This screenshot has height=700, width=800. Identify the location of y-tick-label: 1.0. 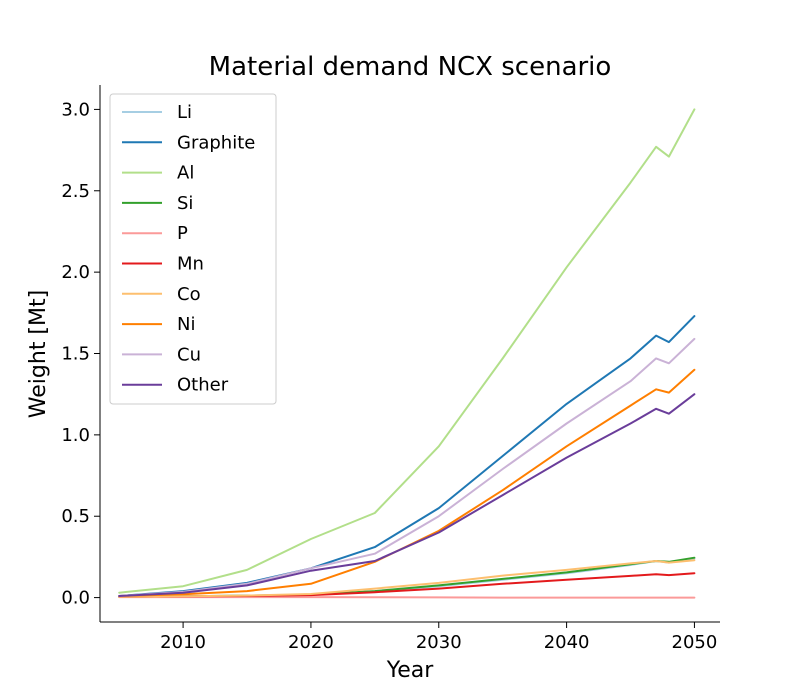
(75, 435).